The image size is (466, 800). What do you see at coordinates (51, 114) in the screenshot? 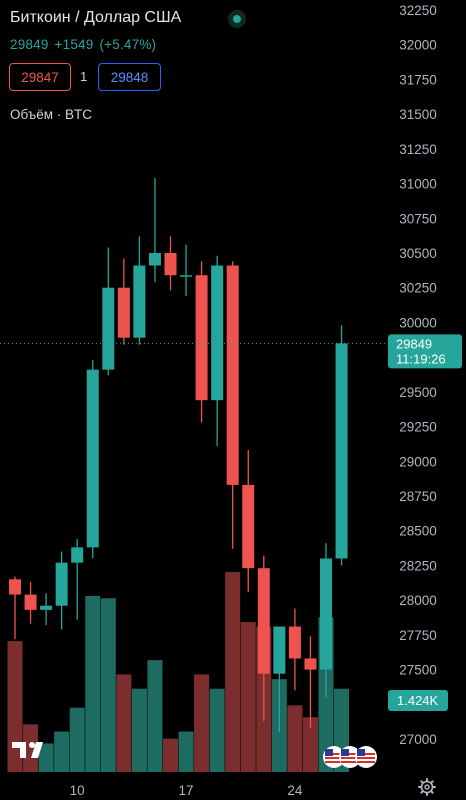
I see `volume-indicator-label: Объём · BTC` at bounding box center [51, 114].